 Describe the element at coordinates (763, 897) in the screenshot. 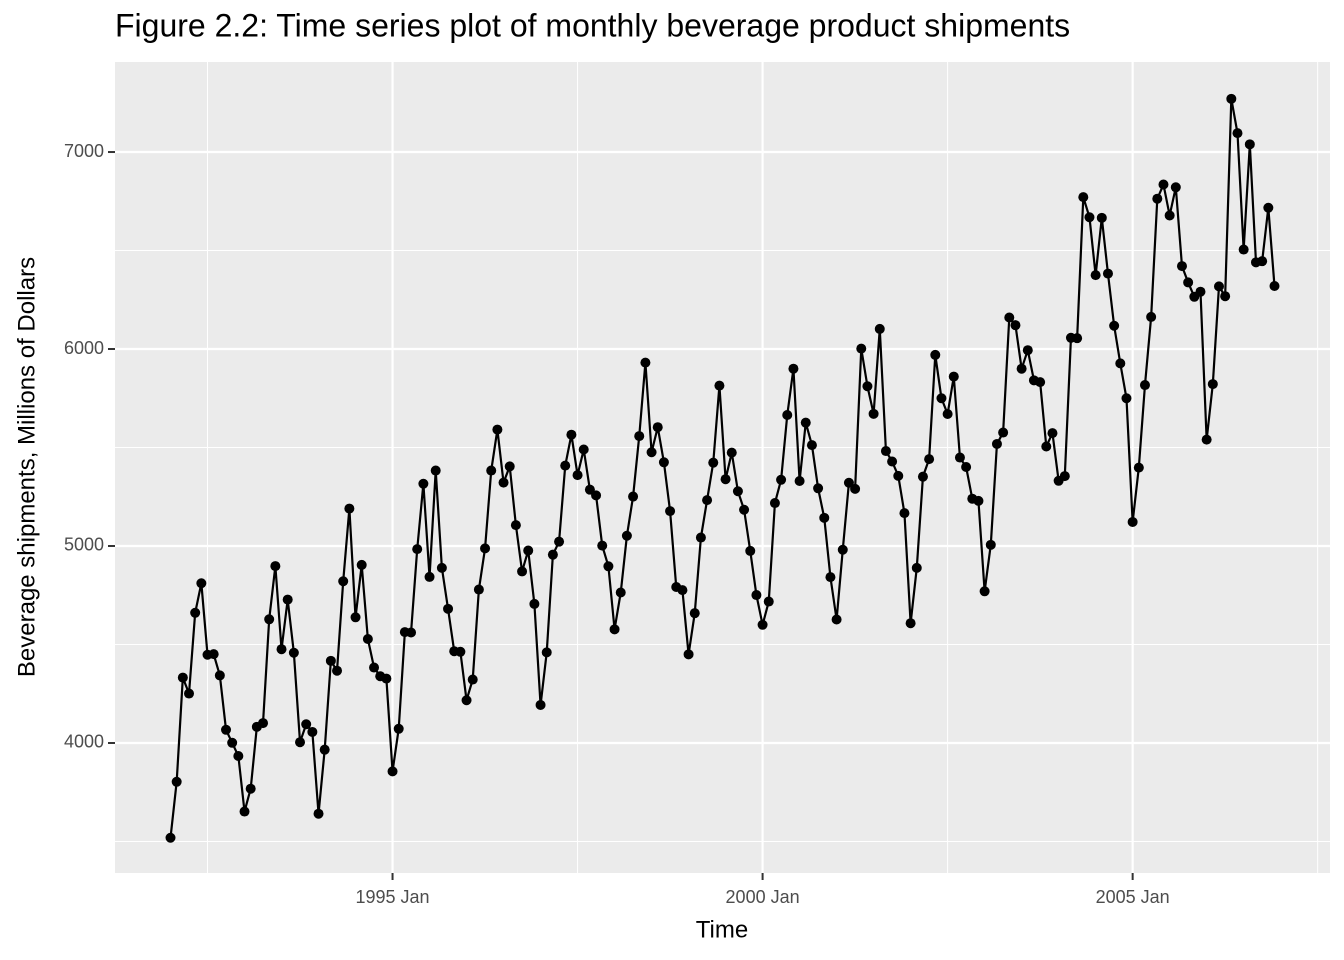

I see `x-tick-label: 2000 Jan` at that location.